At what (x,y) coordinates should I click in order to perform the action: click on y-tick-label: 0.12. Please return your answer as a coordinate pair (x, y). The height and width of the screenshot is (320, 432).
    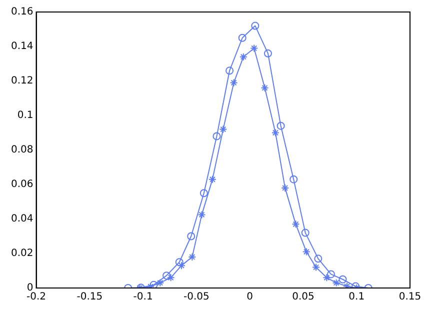
    Looking at the image, I should click on (22, 81).